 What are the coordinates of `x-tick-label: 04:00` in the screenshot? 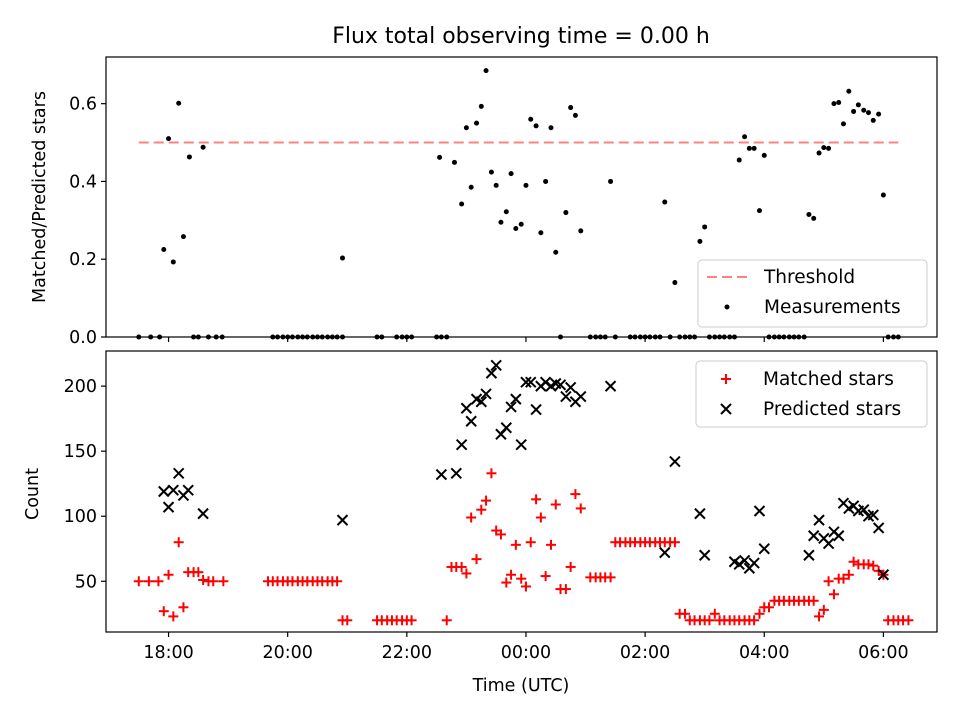 It's located at (764, 653).